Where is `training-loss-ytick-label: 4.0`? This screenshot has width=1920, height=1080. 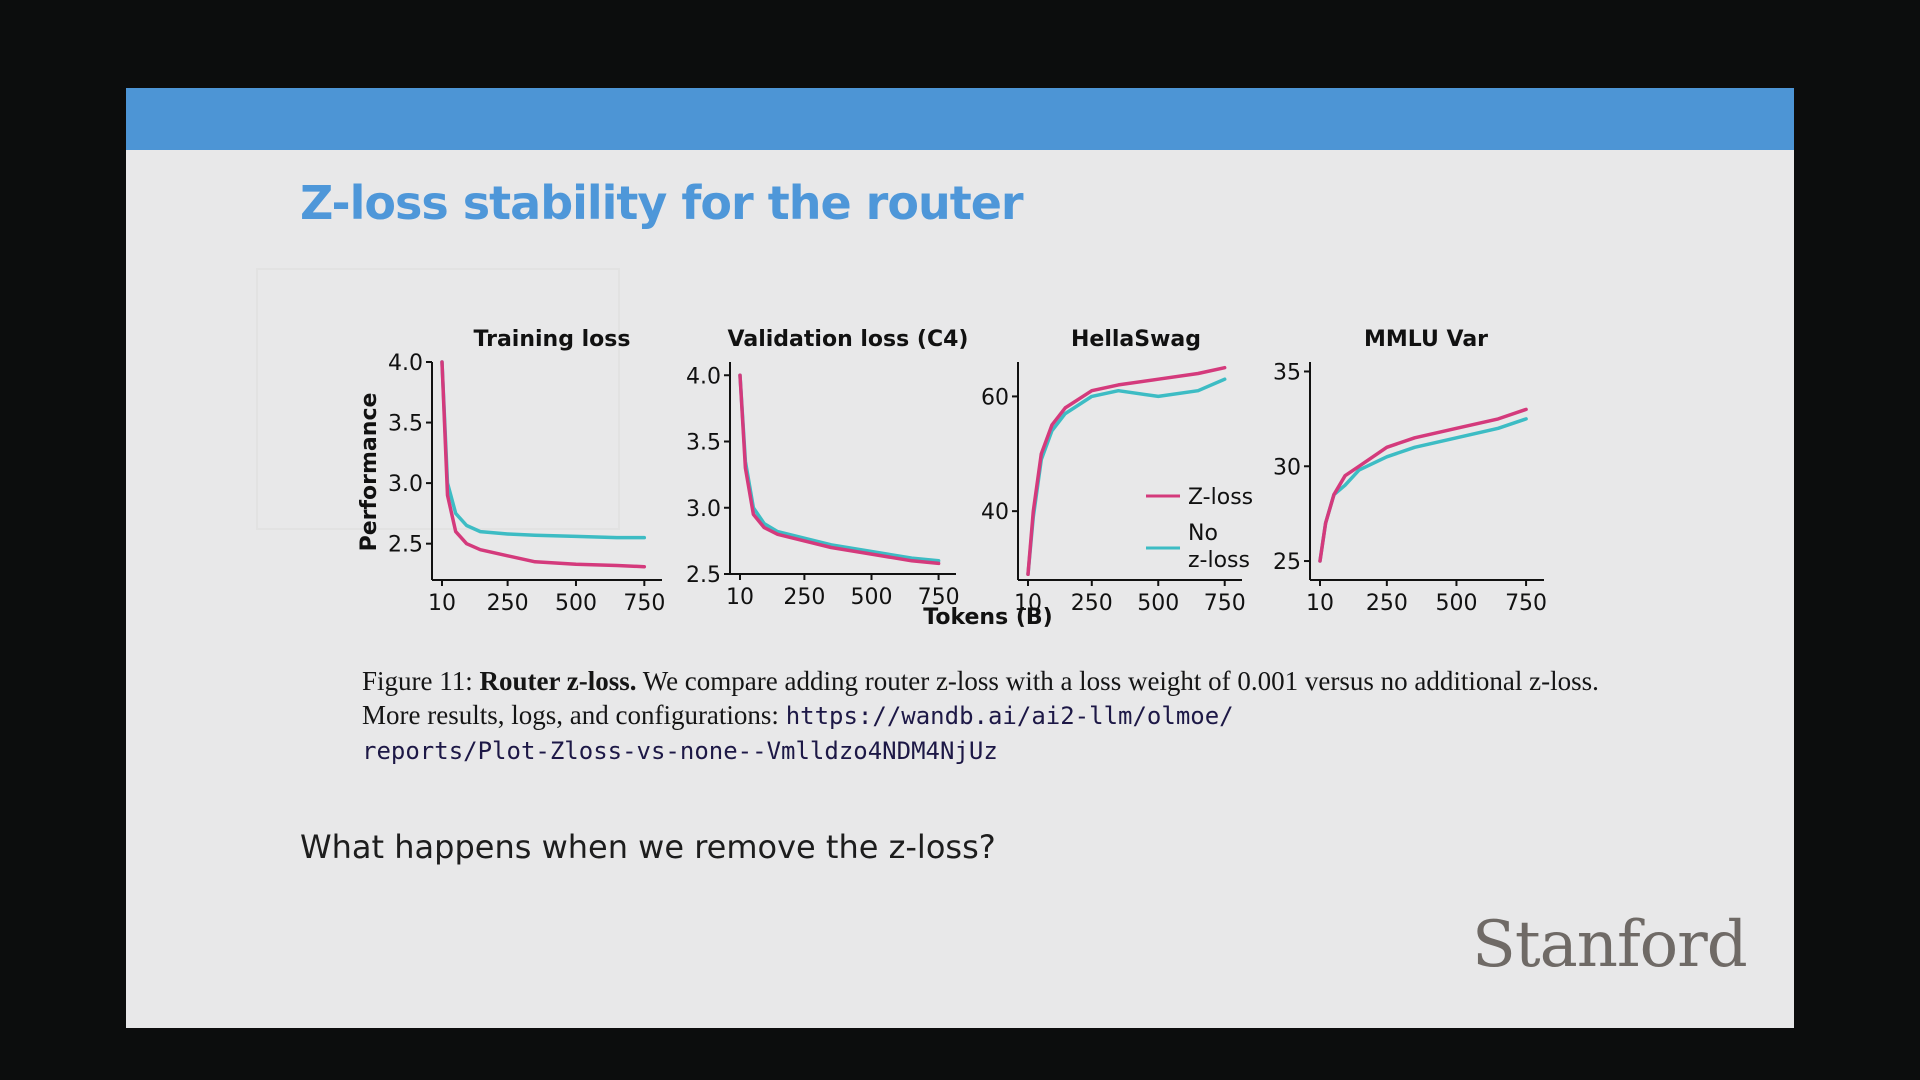 training-loss-ytick-label: 4.0 is located at coordinates (405, 363).